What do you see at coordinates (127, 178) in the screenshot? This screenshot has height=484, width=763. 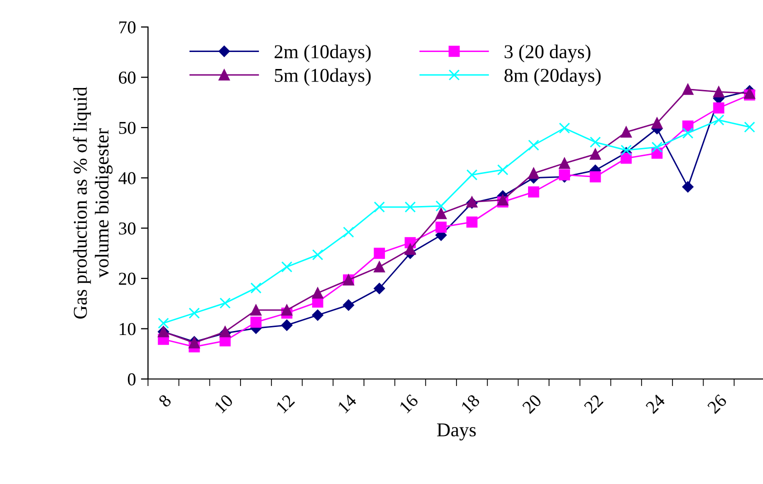 I see `y-tick-label: 40` at bounding box center [127, 178].